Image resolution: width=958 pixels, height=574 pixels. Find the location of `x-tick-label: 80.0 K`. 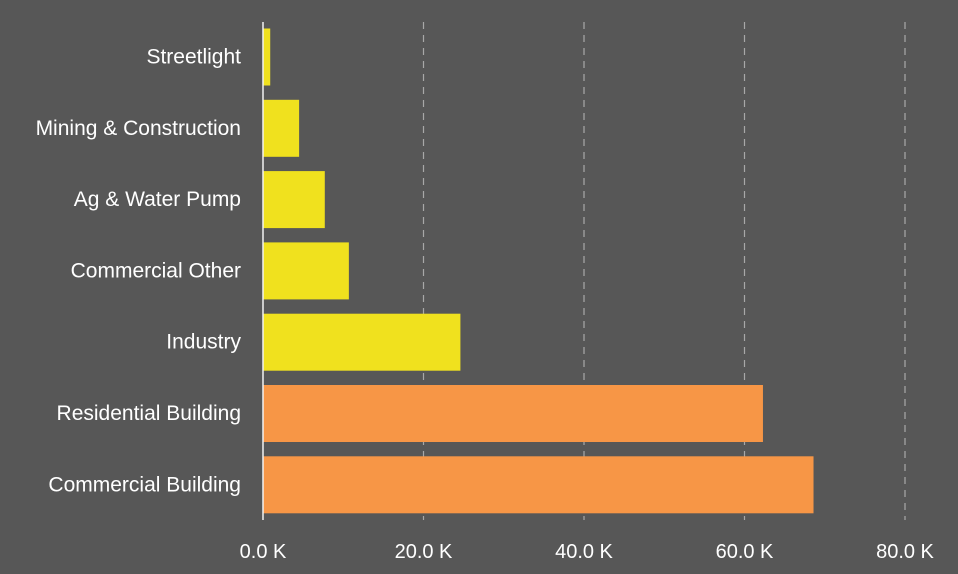

x-tick-label: 80.0 K is located at coordinates (905, 552).